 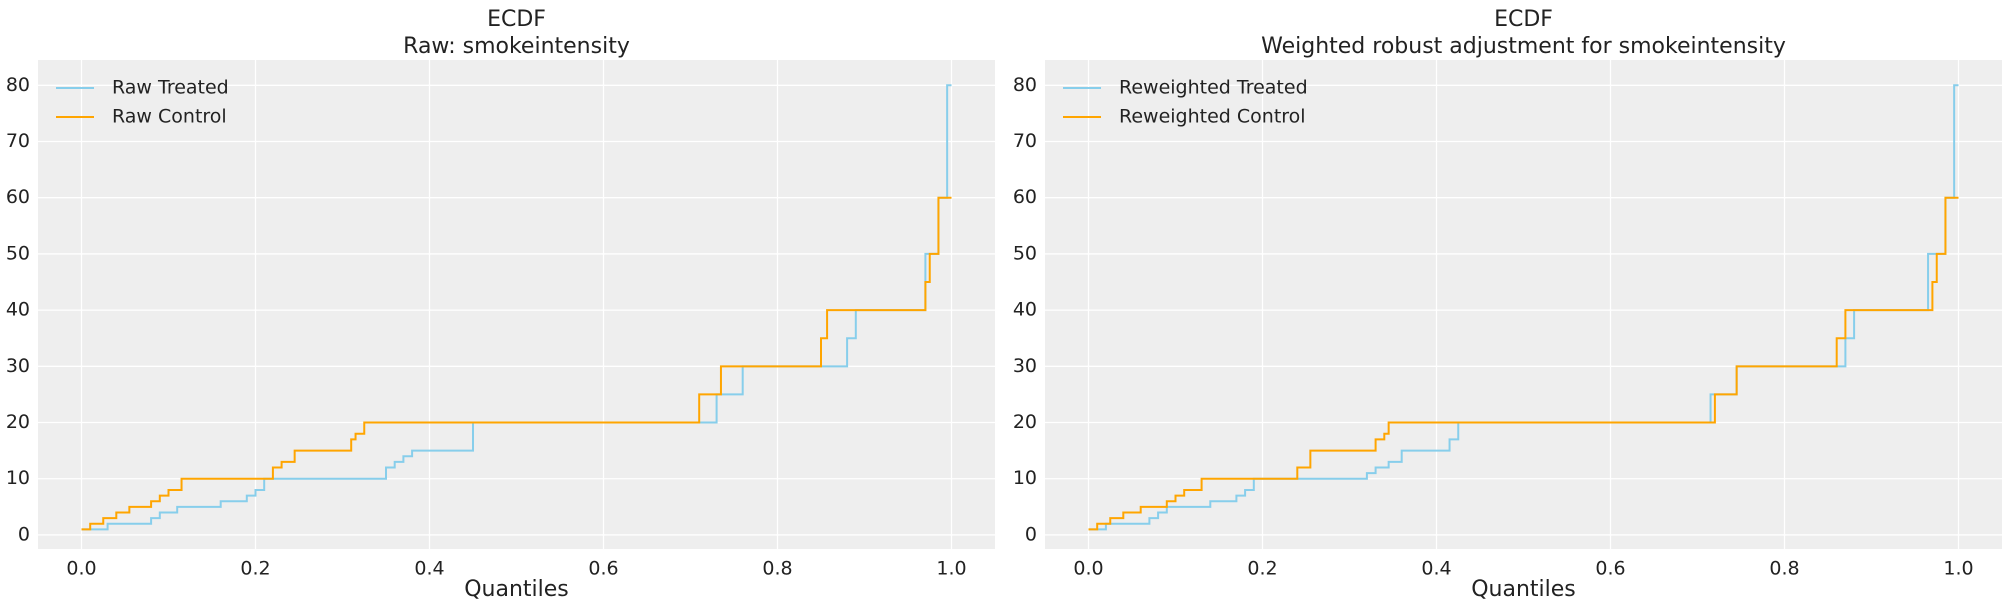 What do you see at coordinates (169, 117) in the screenshot?
I see `legend-label: Raw Control` at bounding box center [169, 117].